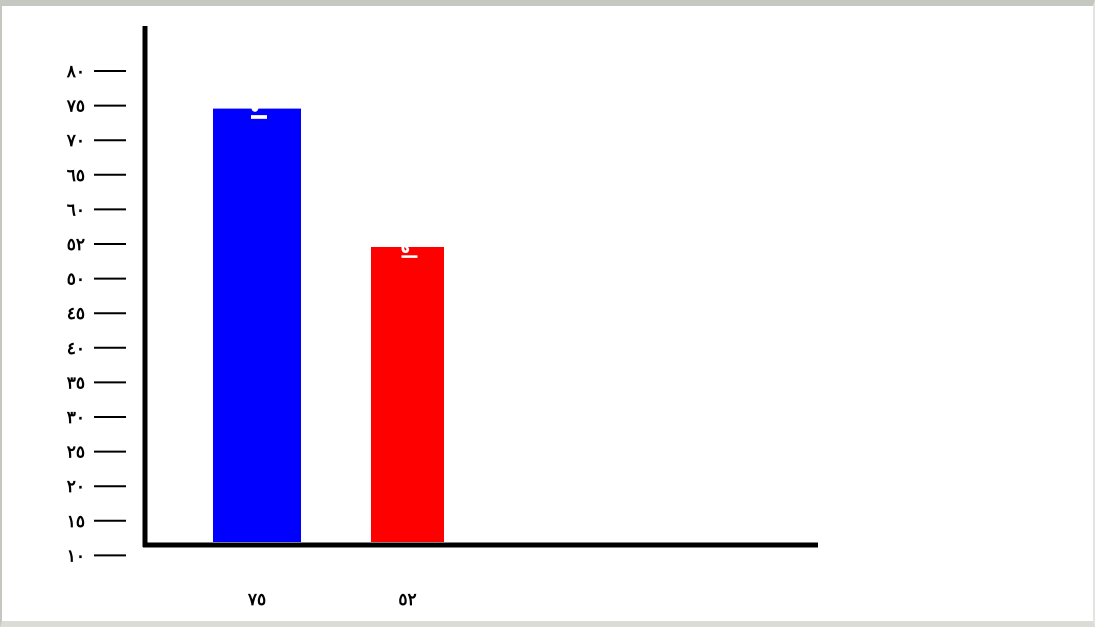 Image resolution: width=1095 pixels, height=633 pixels. Describe the element at coordinates (407, 600) in the screenshot. I see `category-label: ٥٢` at that location.